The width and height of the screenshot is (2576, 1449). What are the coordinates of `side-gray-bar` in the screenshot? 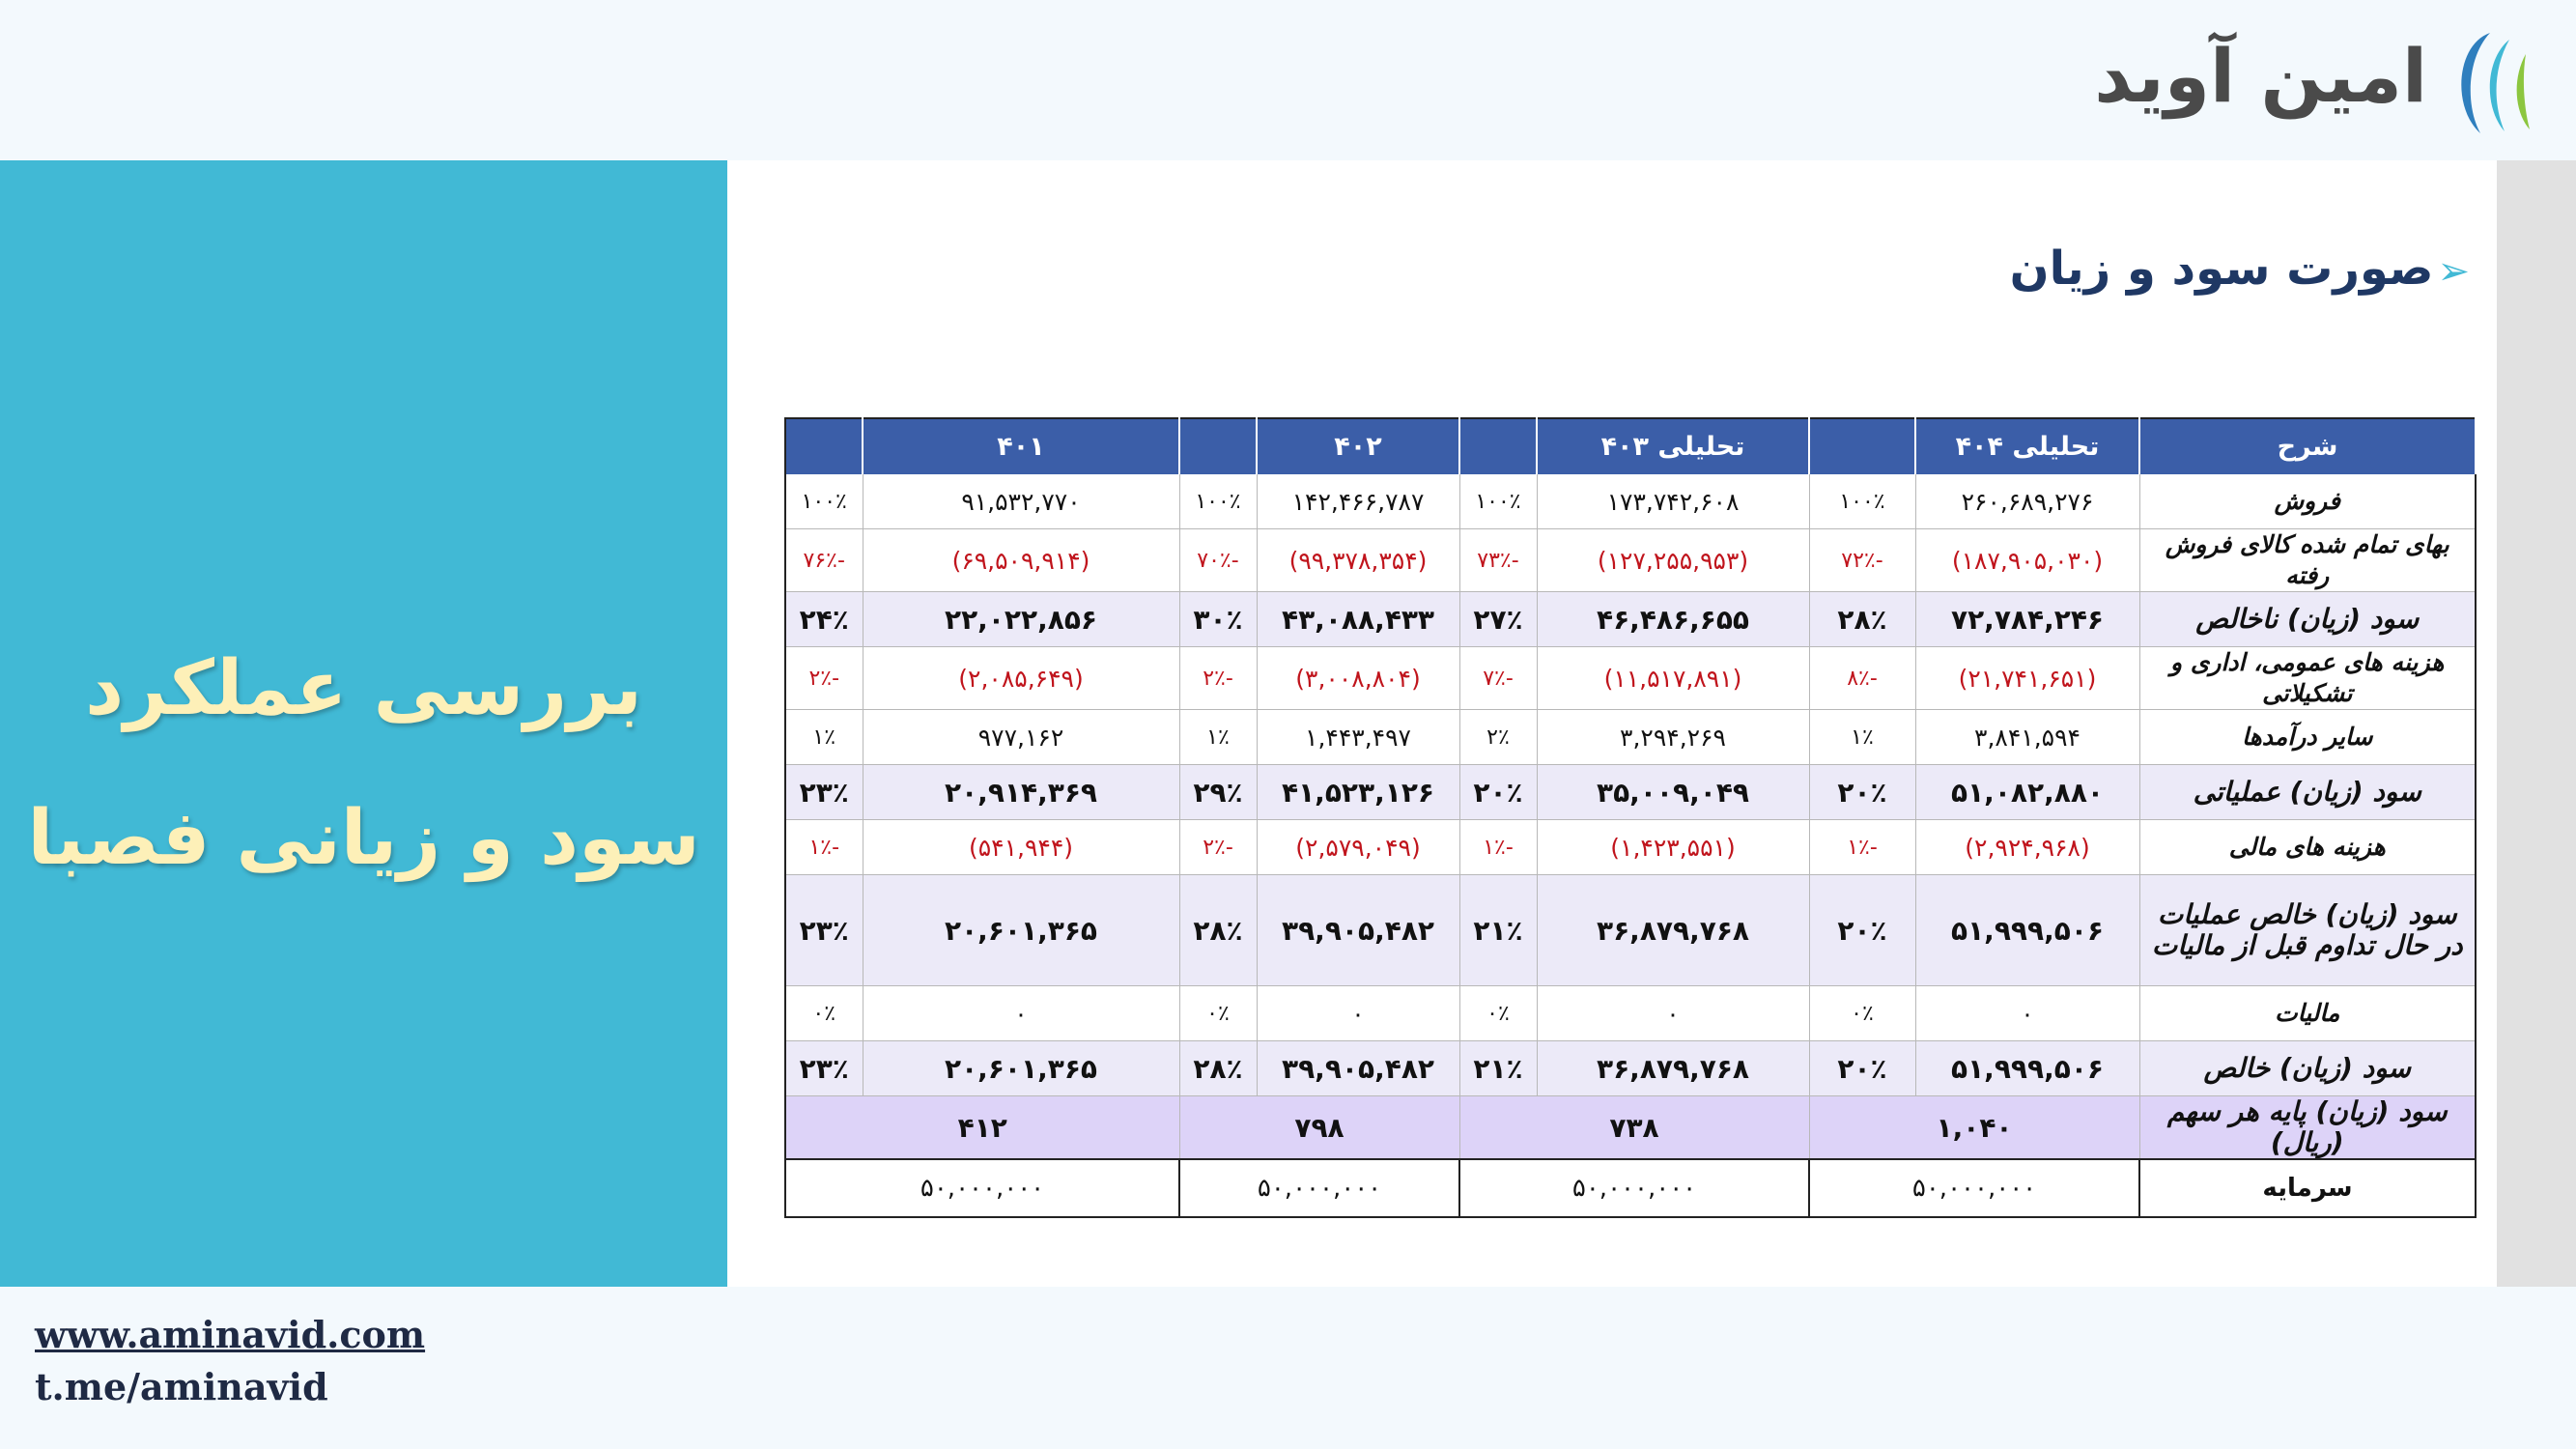 It's located at (2536, 723).